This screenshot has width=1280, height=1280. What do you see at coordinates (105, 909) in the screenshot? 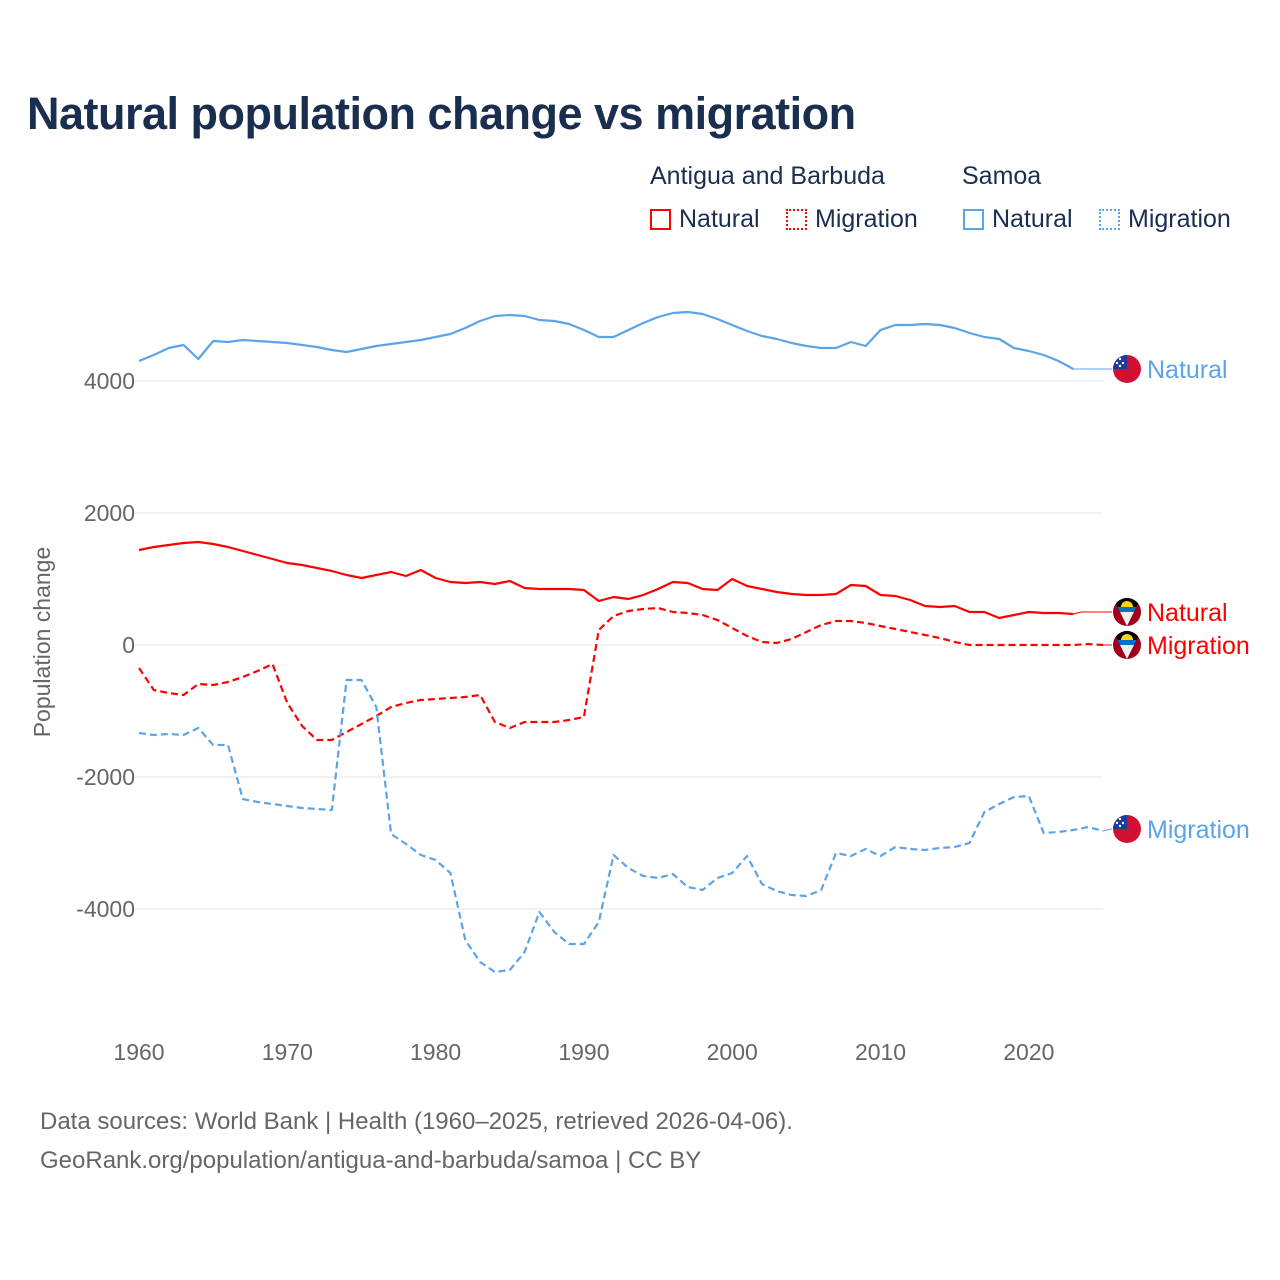
I see `y-tick-label: -4000` at bounding box center [105, 909].